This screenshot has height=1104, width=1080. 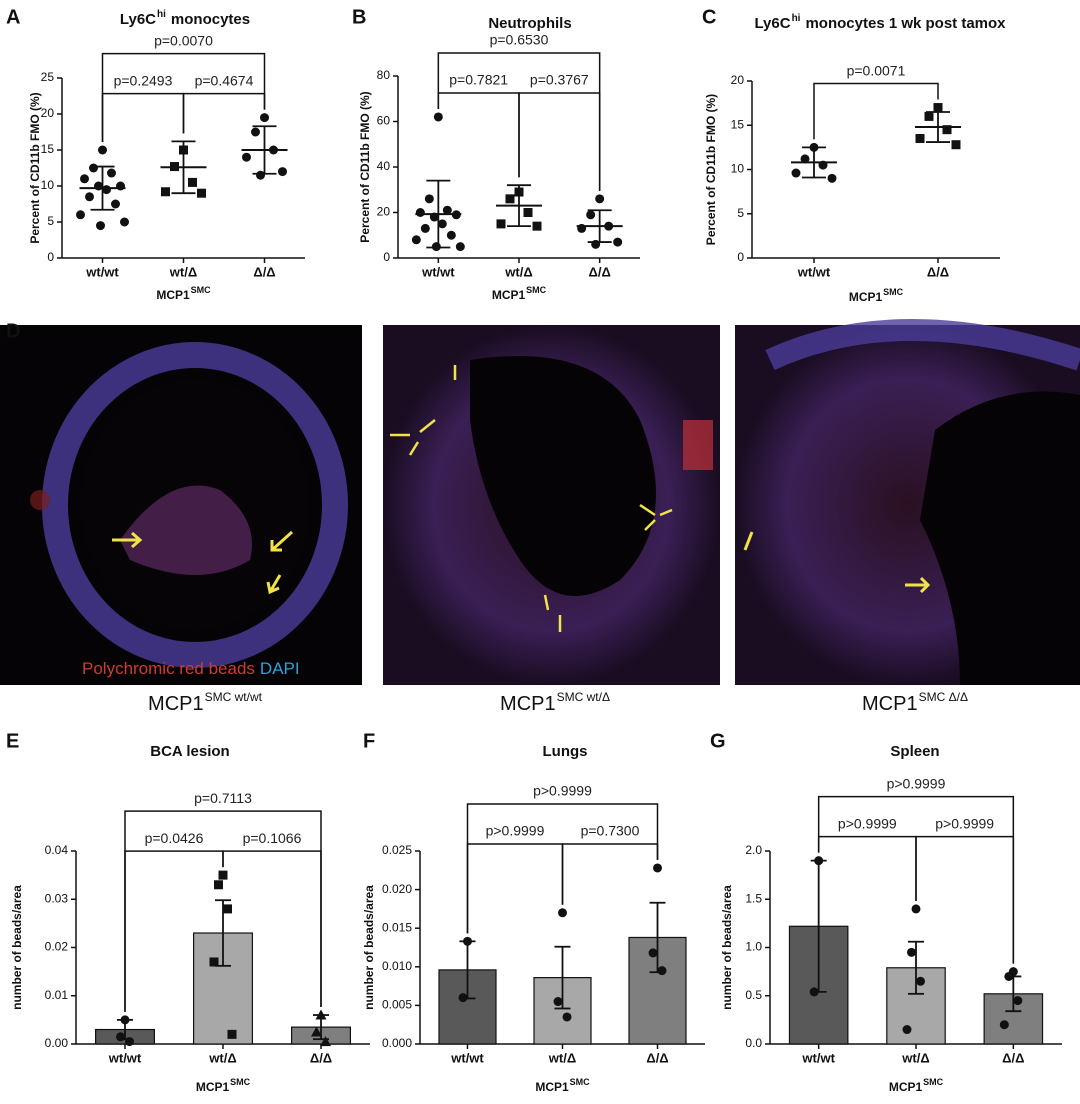 What do you see at coordinates (397, 927) in the screenshot?
I see `y-tick-label: 0.015` at bounding box center [397, 927].